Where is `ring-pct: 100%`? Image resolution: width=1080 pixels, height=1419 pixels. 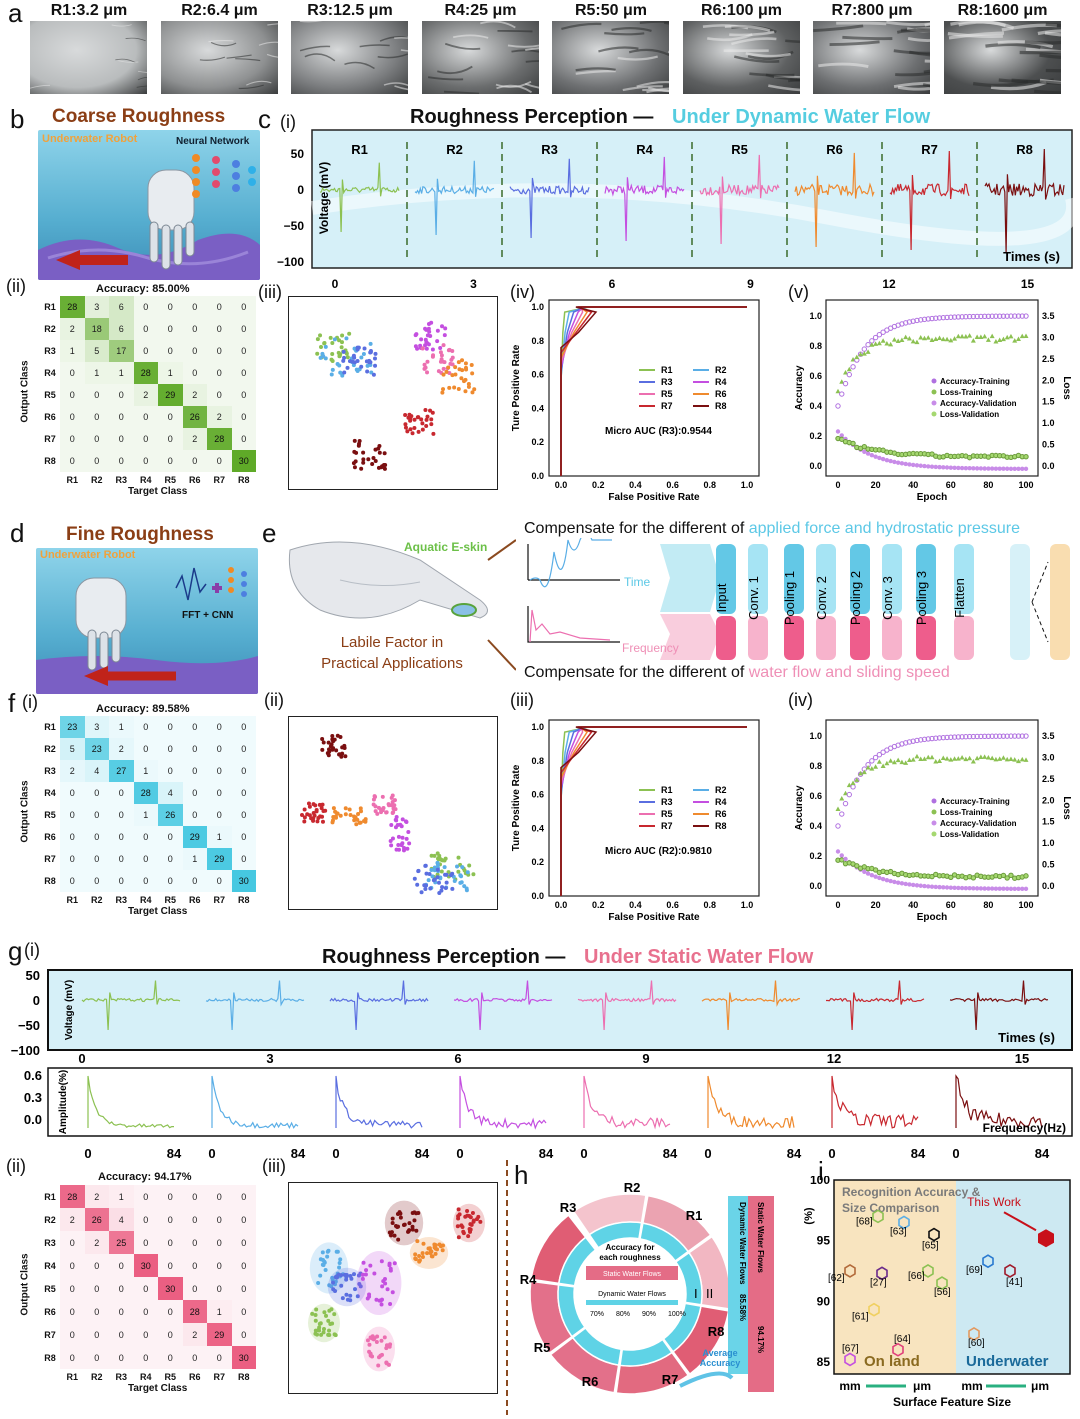
ring-pct: 100% is located at coordinates (677, 1314).